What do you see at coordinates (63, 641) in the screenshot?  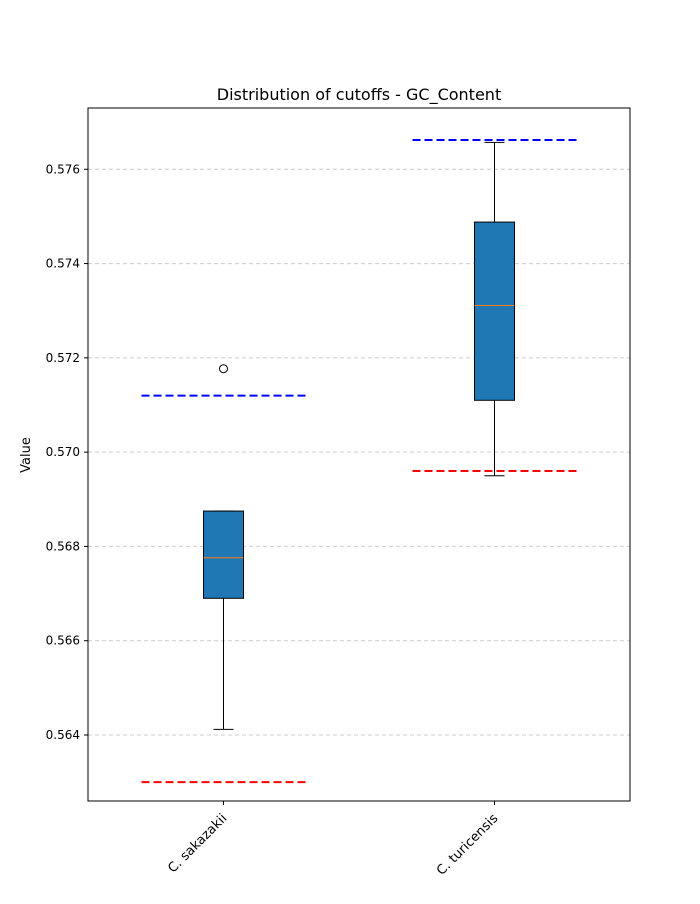 I see `y-tick-label: 0.566` at bounding box center [63, 641].